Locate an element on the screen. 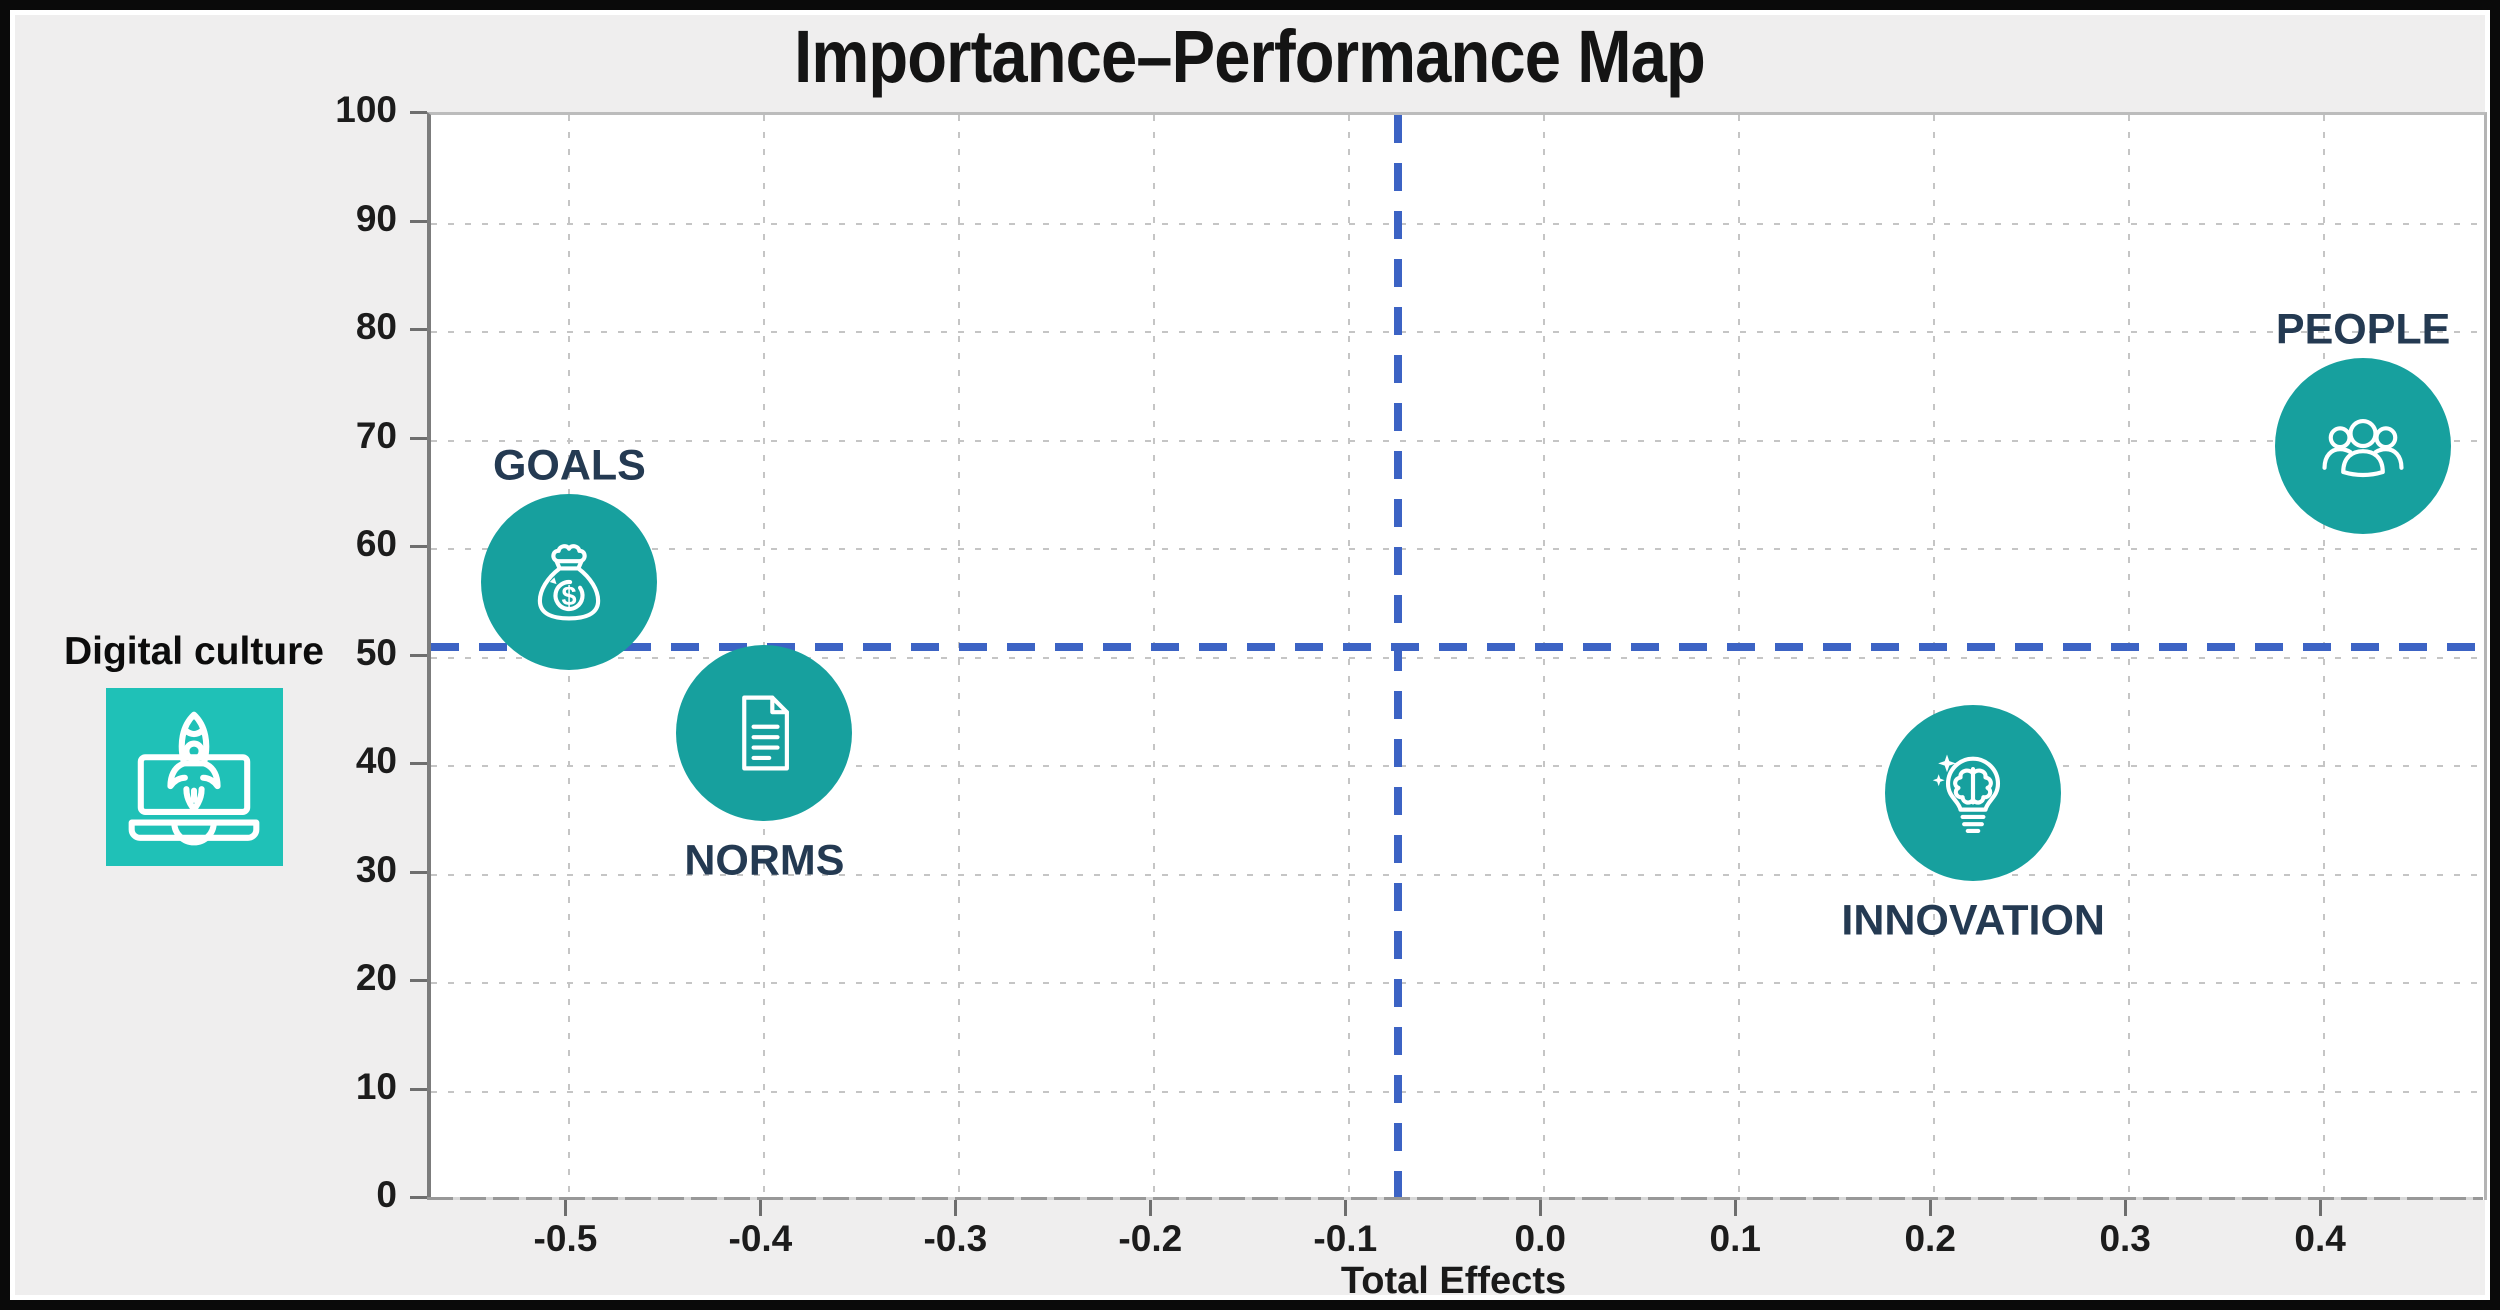 This screenshot has width=2500, height=1310. x-axis-title: Total Effects is located at coordinates (1453, 1281).